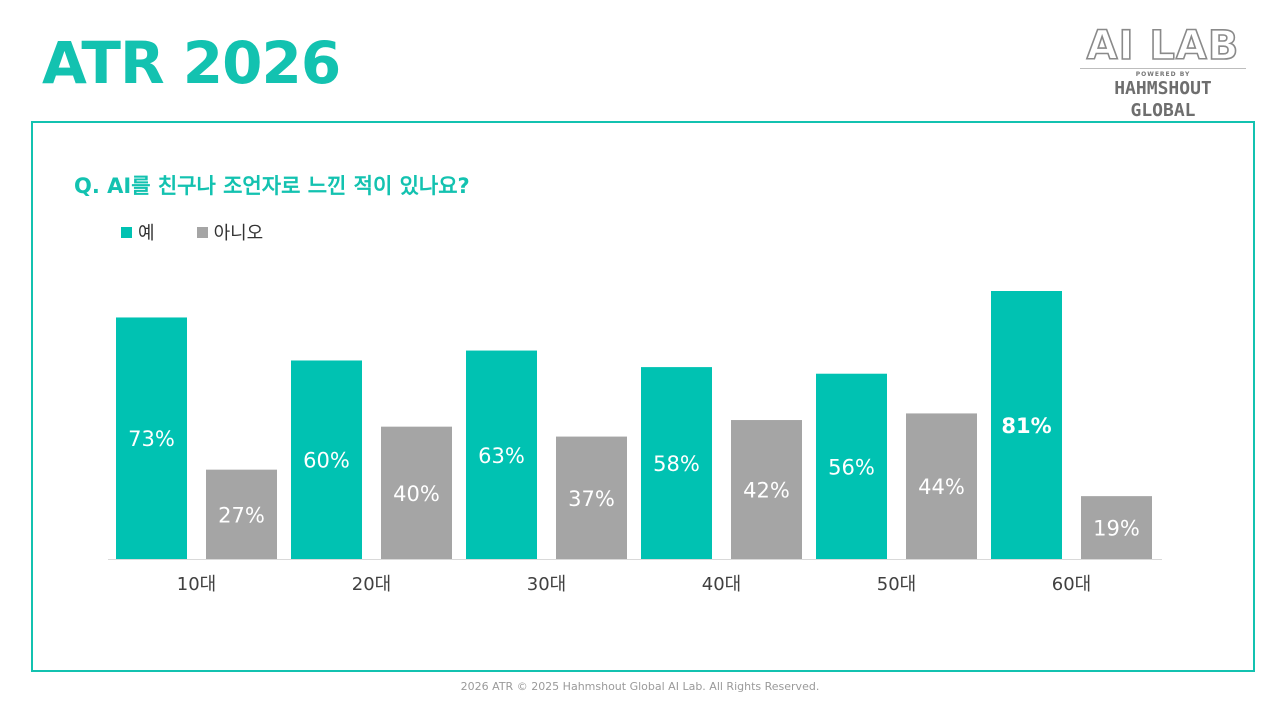 This screenshot has height=720, width=1280. I want to click on data-label-yes-0: 73%, so click(151, 439).